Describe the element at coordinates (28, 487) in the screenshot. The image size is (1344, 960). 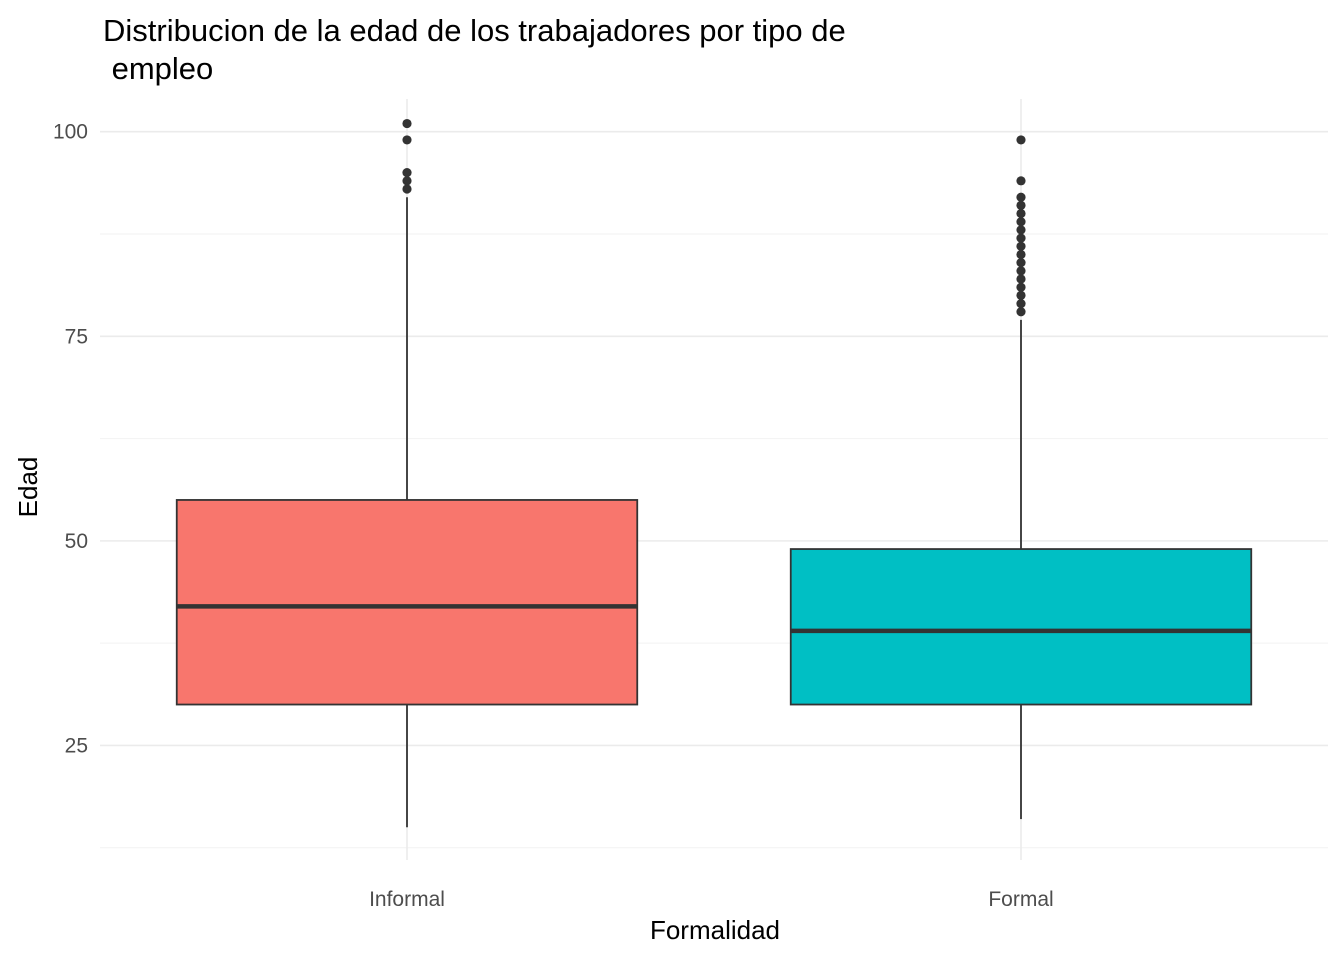
I see `y-axis-title: Edad` at that location.